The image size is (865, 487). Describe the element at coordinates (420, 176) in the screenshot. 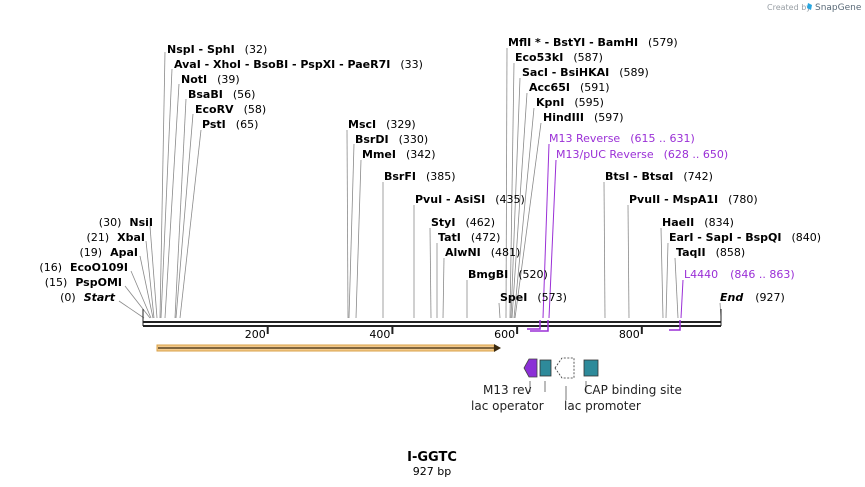

I see `site-bsrfi: BsrFI (385)` at that location.